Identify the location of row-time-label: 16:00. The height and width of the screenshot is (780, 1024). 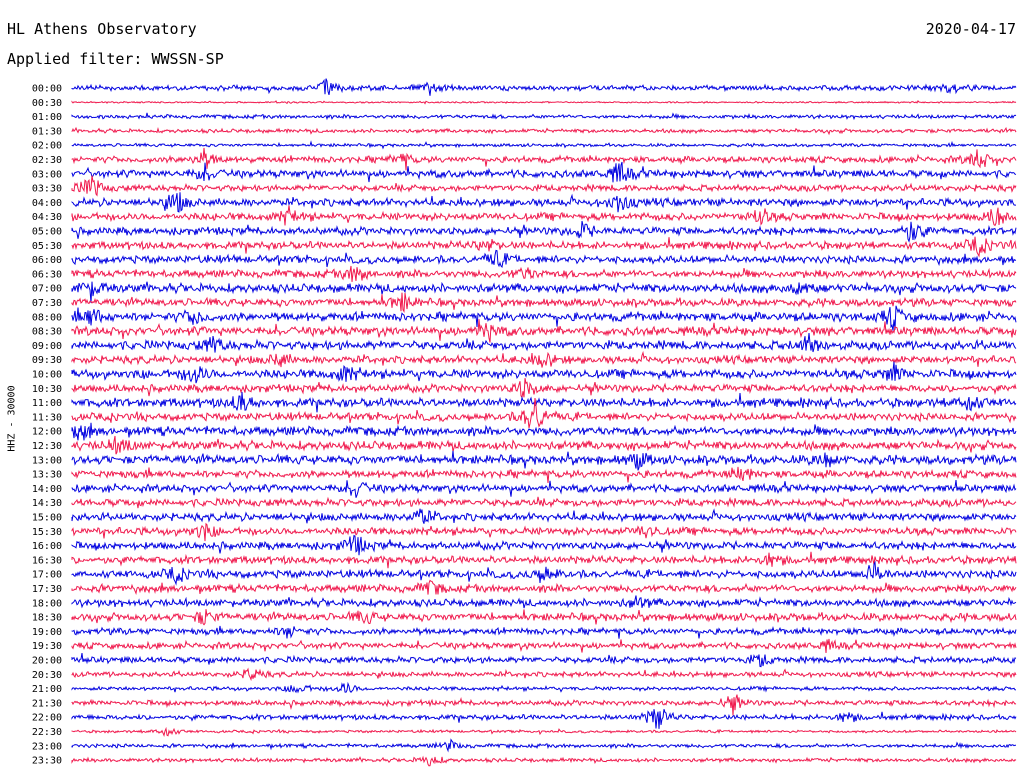
(47, 546).